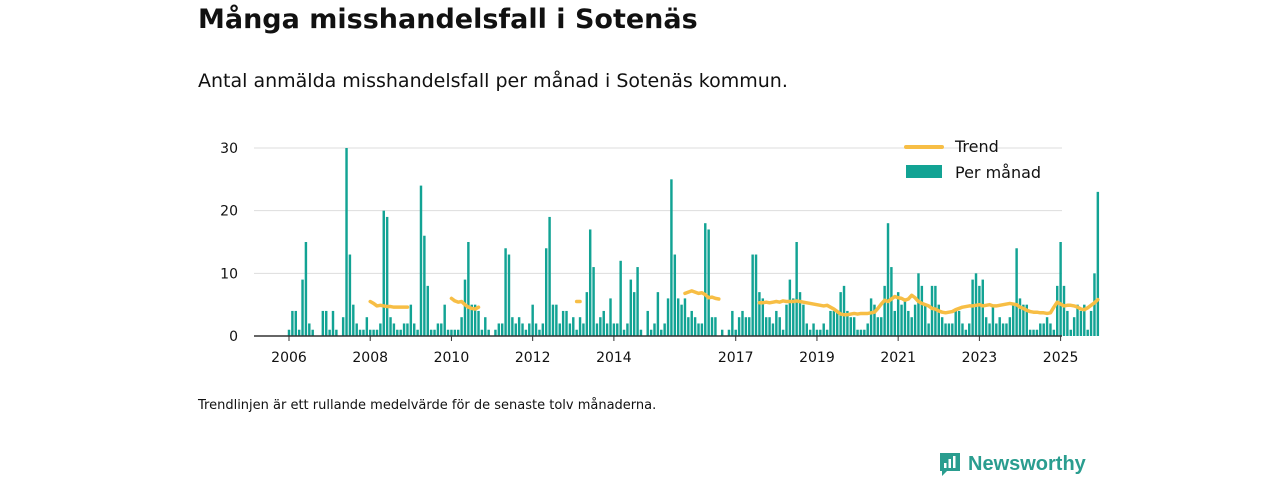 This screenshot has height=480, width=1280. I want to click on x-tick-label: 2012, so click(533, 358).